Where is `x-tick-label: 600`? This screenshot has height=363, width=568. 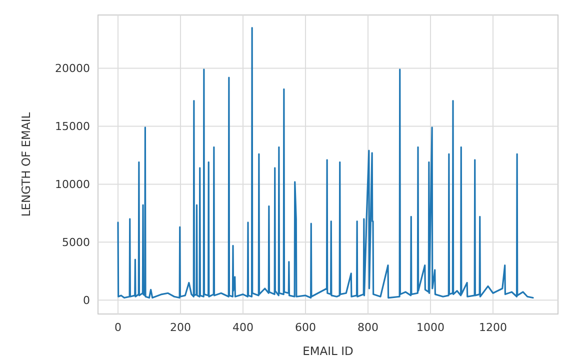 x-tick-label: 600 is located at coordinates (305, 327).